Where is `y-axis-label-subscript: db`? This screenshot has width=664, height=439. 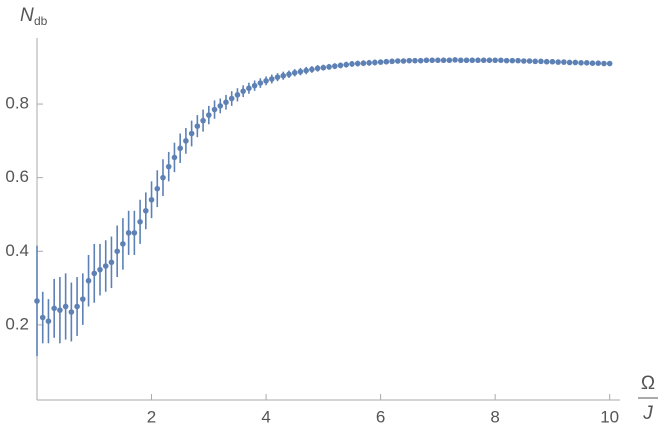
y-axis-label-subscript: db is located at coordinates (41, 21).